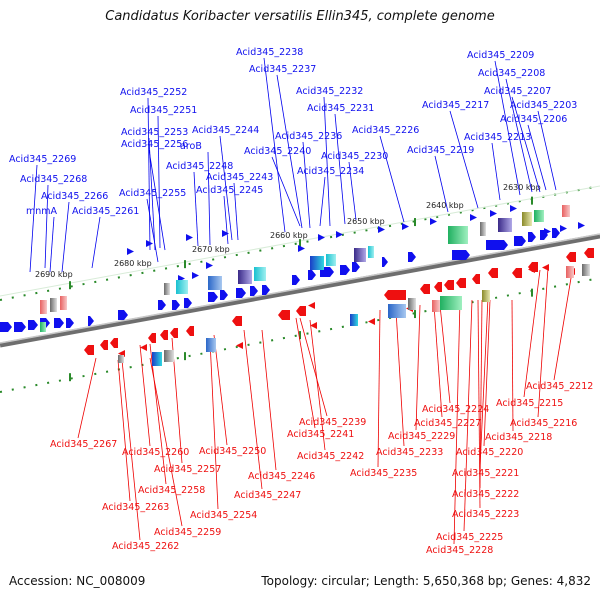 The height and width of the screenshot is (600, 600). What do you see at coordinates (497, 137) in the screenshot?
I see `top-gene-label: Acid345_2213` at bounding box center [497, 137].